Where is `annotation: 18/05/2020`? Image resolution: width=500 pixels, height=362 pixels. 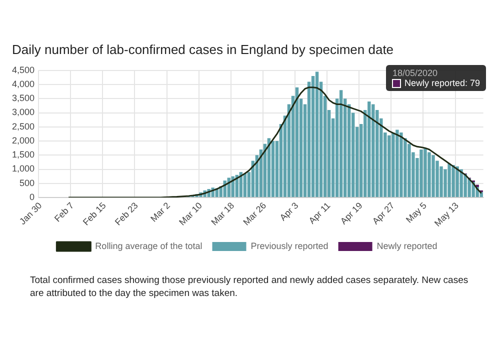
annotation: 18/05/2020 is located at coordinates (415, 73).